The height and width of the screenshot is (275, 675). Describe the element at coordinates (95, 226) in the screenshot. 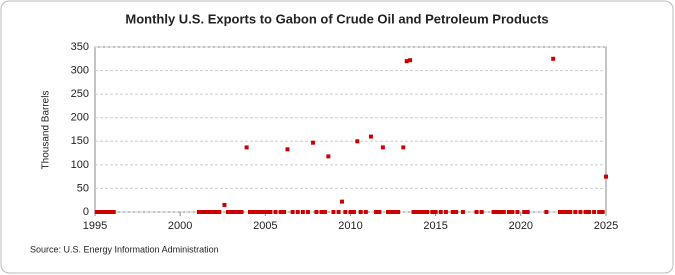

I see `x-tick-label: 1995` at that location.